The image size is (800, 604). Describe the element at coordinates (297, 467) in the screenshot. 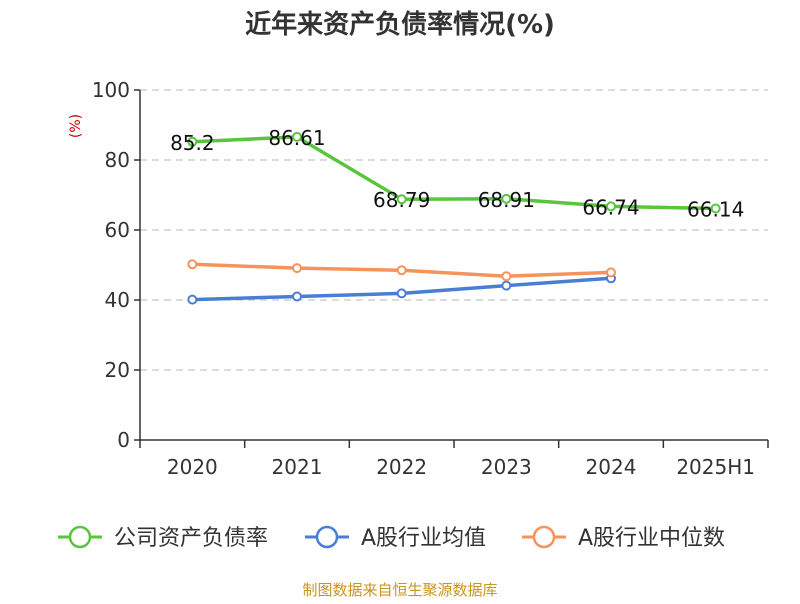

I see `x-tick-label: 2021` at that location.